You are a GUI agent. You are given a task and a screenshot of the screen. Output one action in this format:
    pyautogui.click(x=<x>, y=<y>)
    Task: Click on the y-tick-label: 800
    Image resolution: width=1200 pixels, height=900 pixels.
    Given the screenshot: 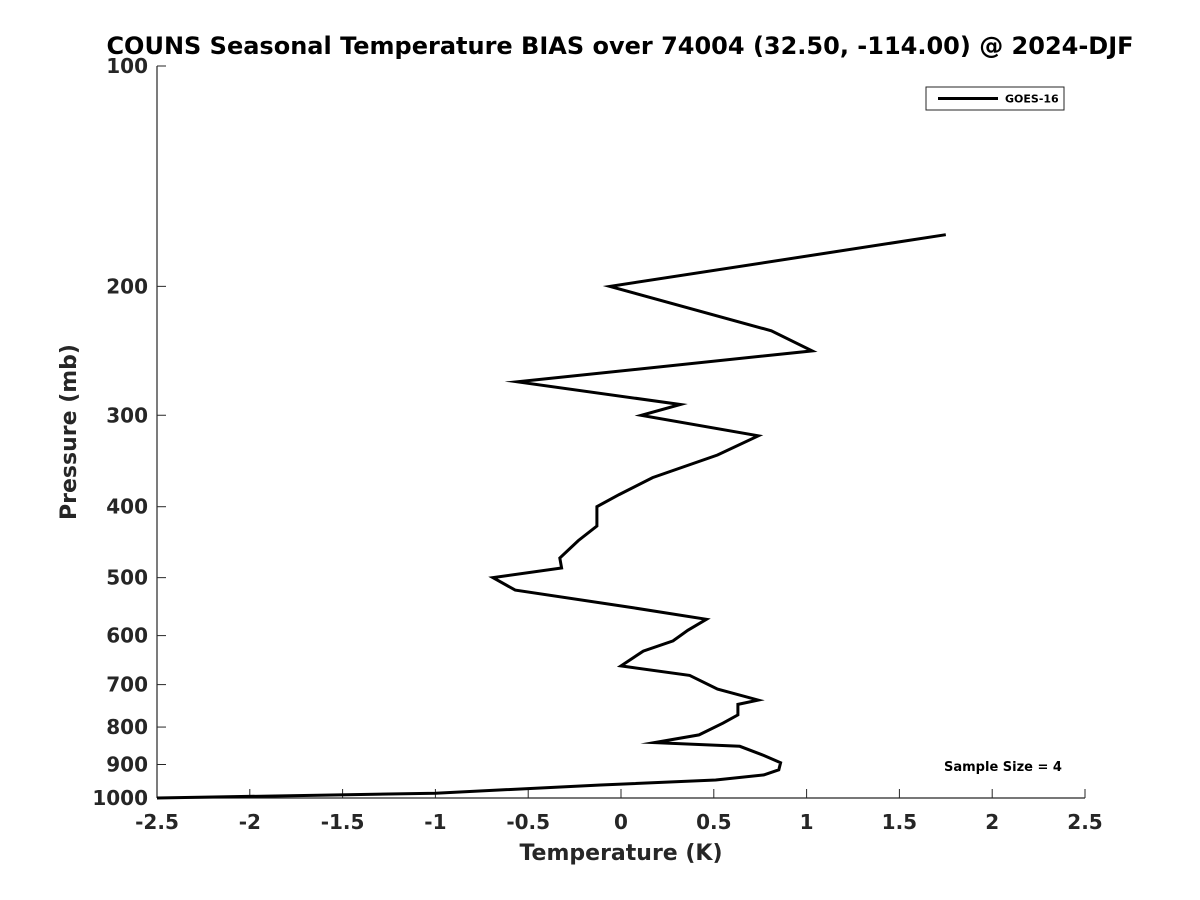 What is the action you would take?
    pyautogui.click(x=127, y=727)
    